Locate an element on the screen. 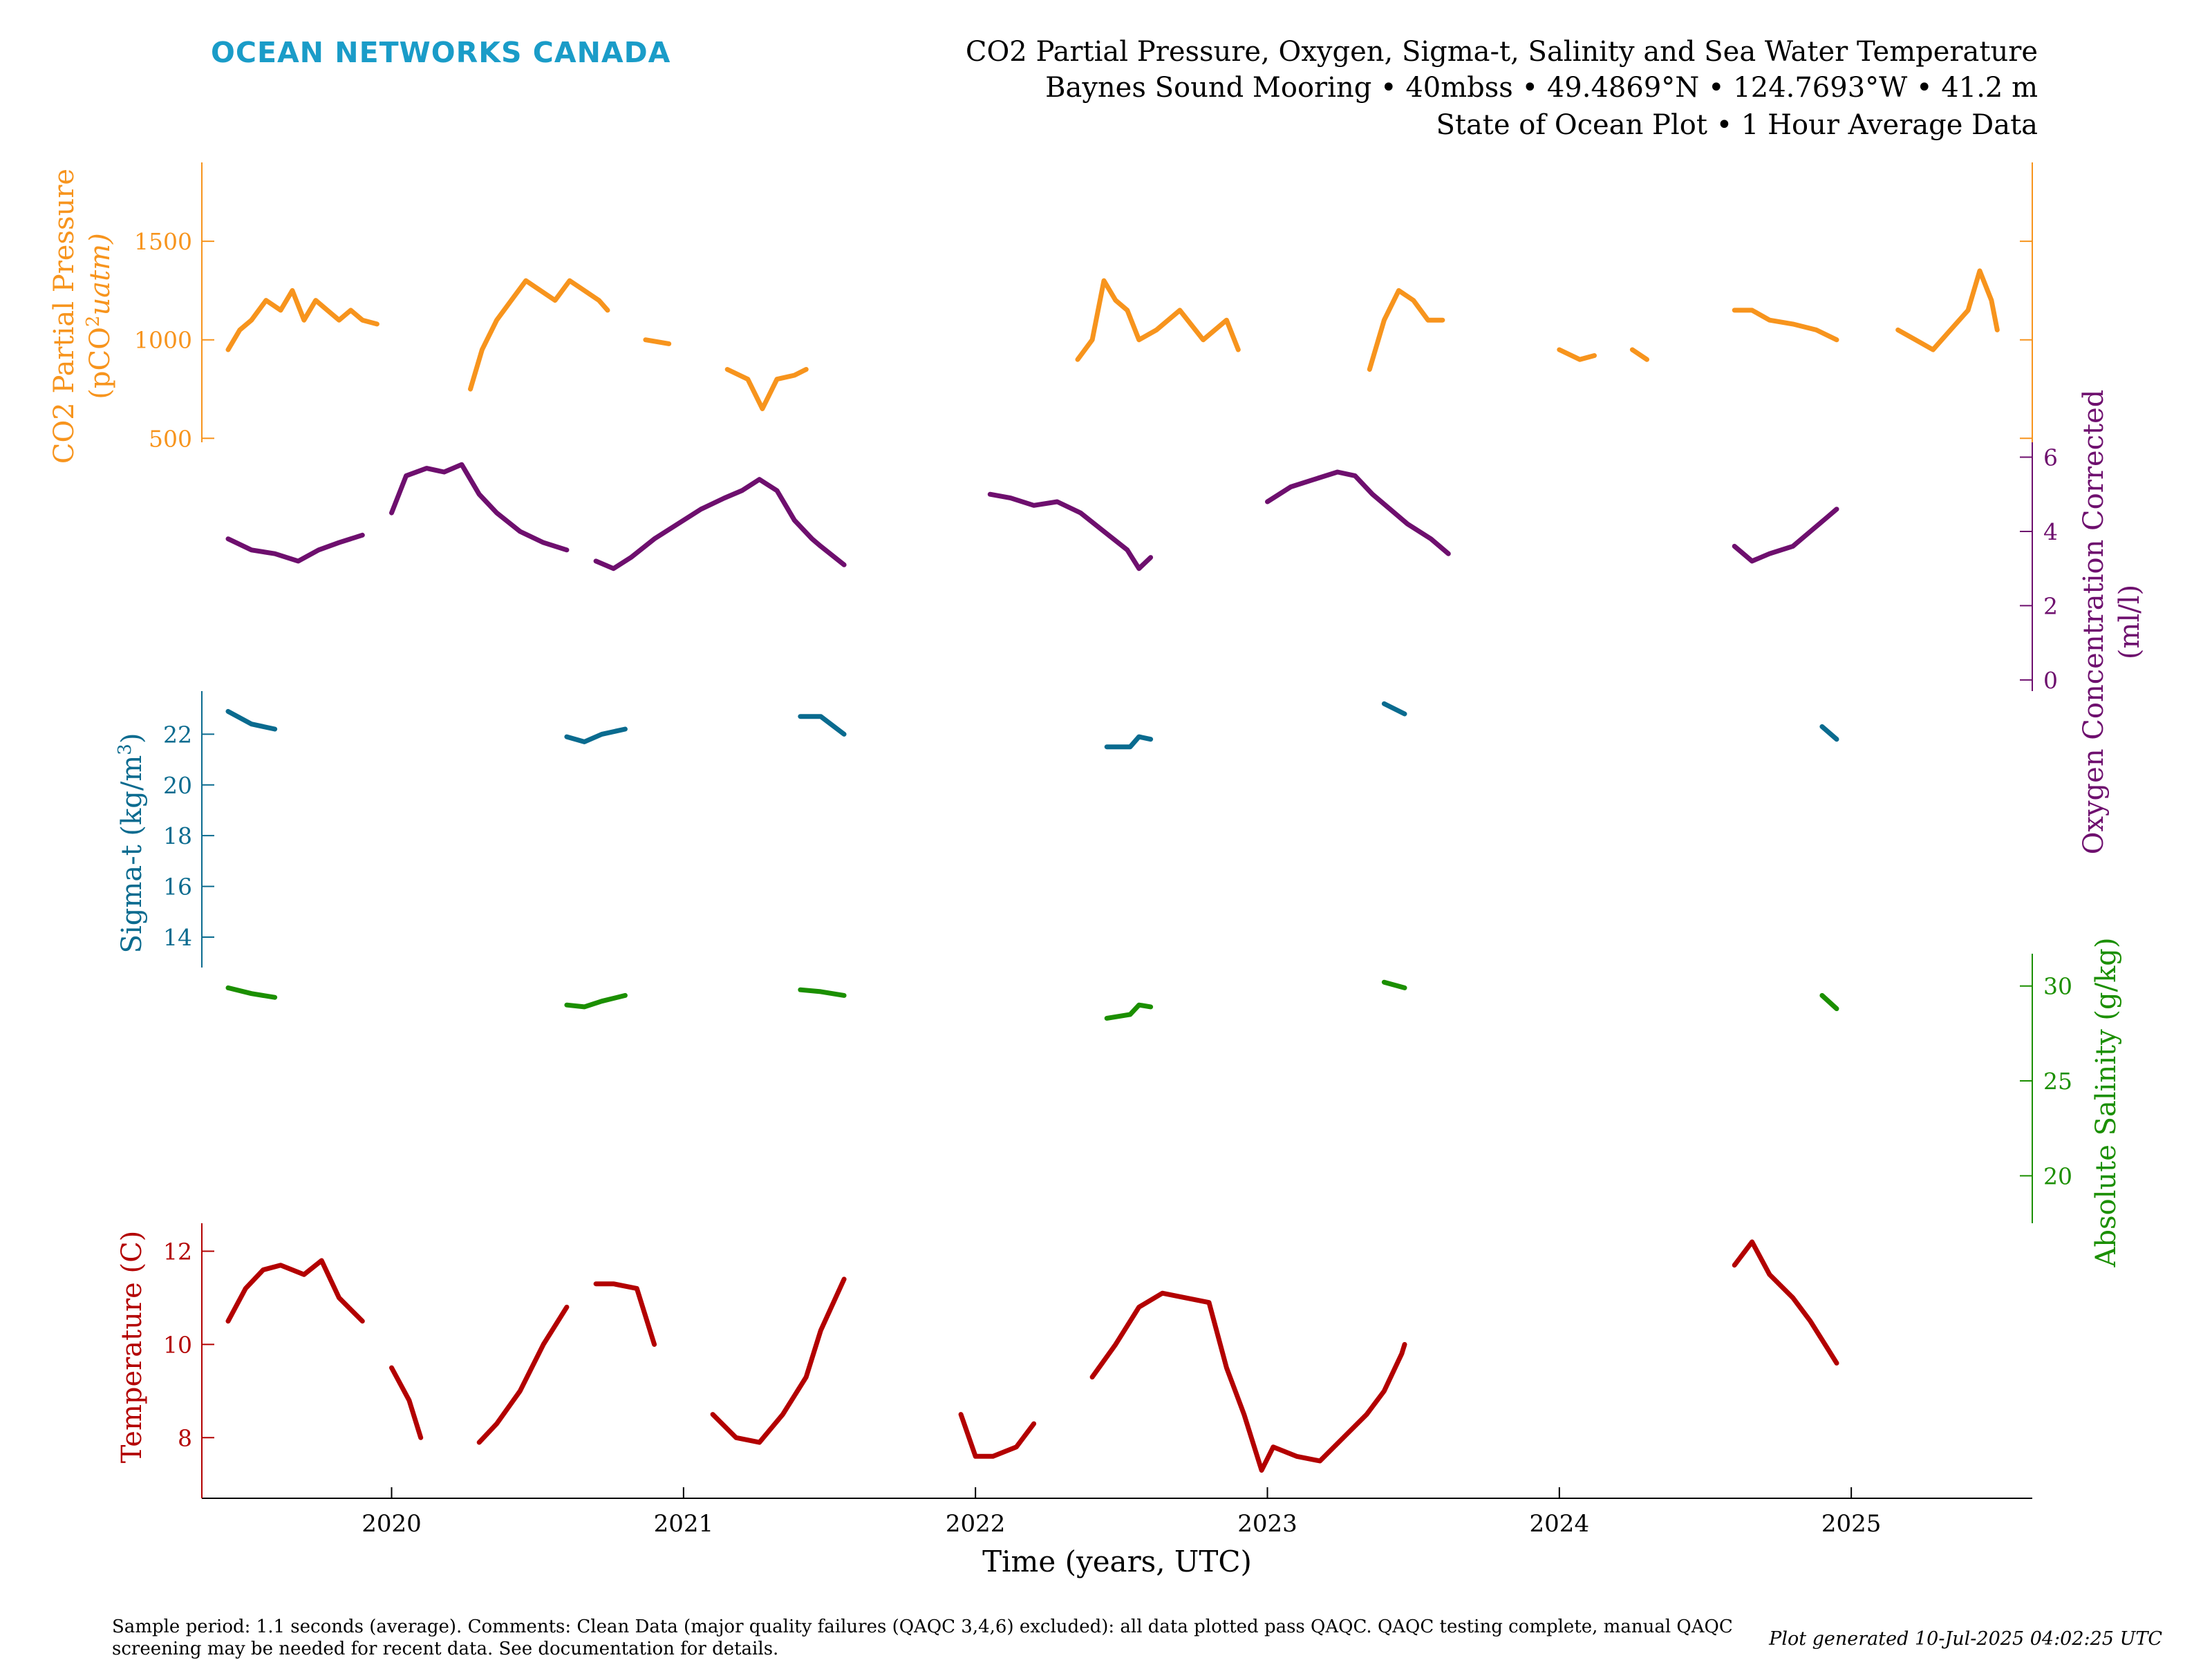 This screenshot has width=2212, height=1660. x-tick-label: 2024 is located at coordinates (1560, 1524).